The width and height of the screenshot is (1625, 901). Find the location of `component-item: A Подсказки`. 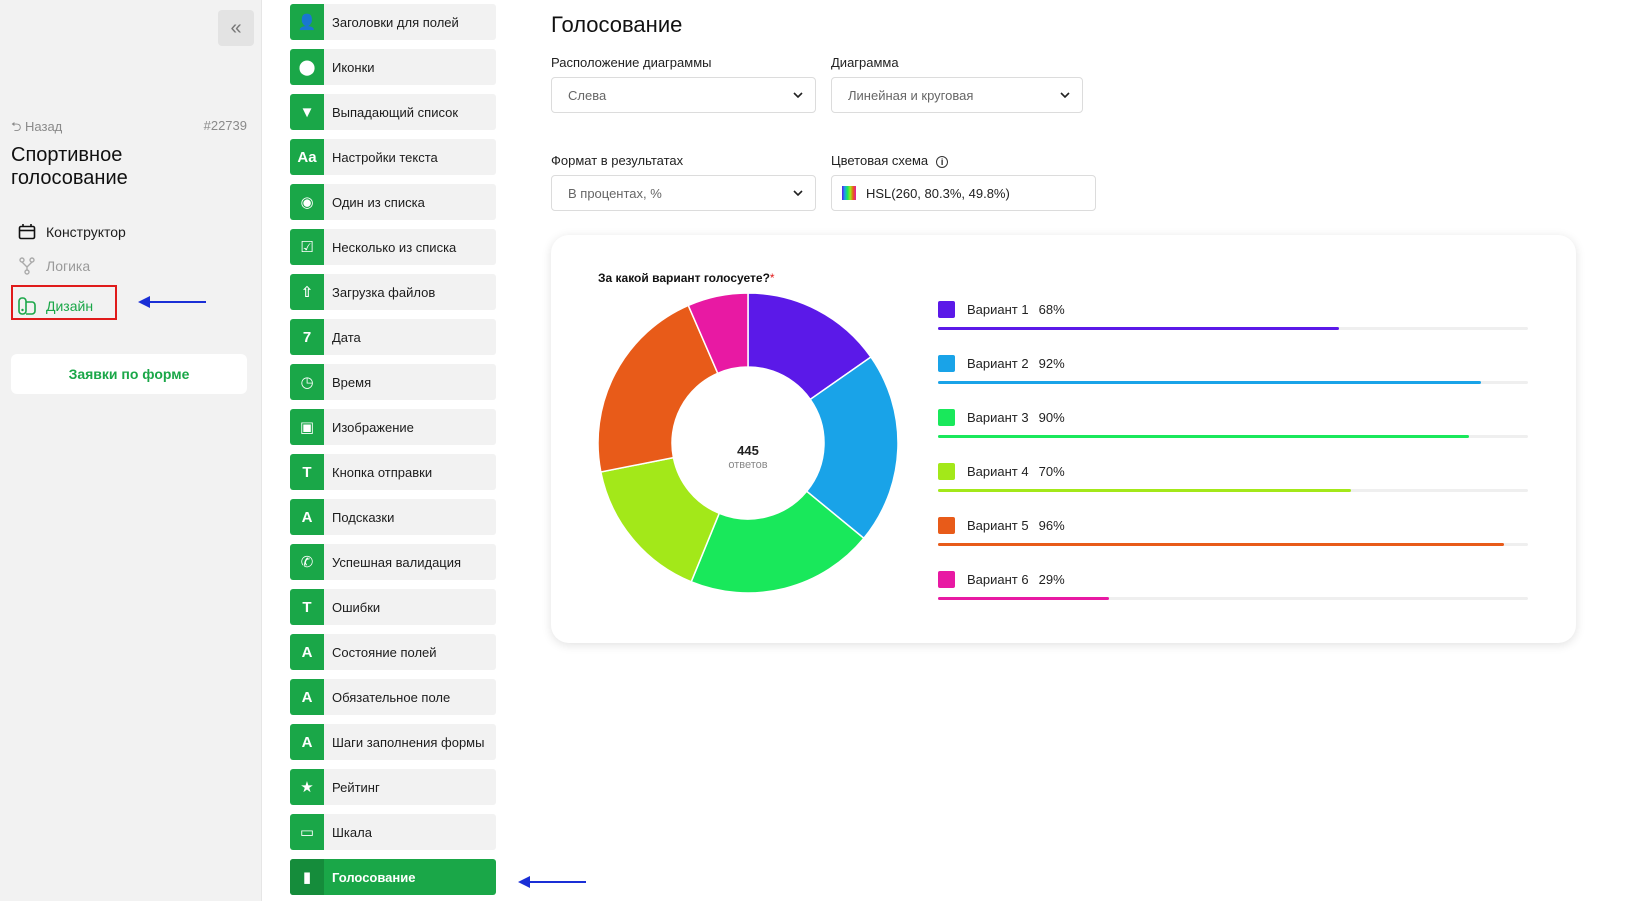

component-item: A Подсказки is located at coordinates (393, 517).